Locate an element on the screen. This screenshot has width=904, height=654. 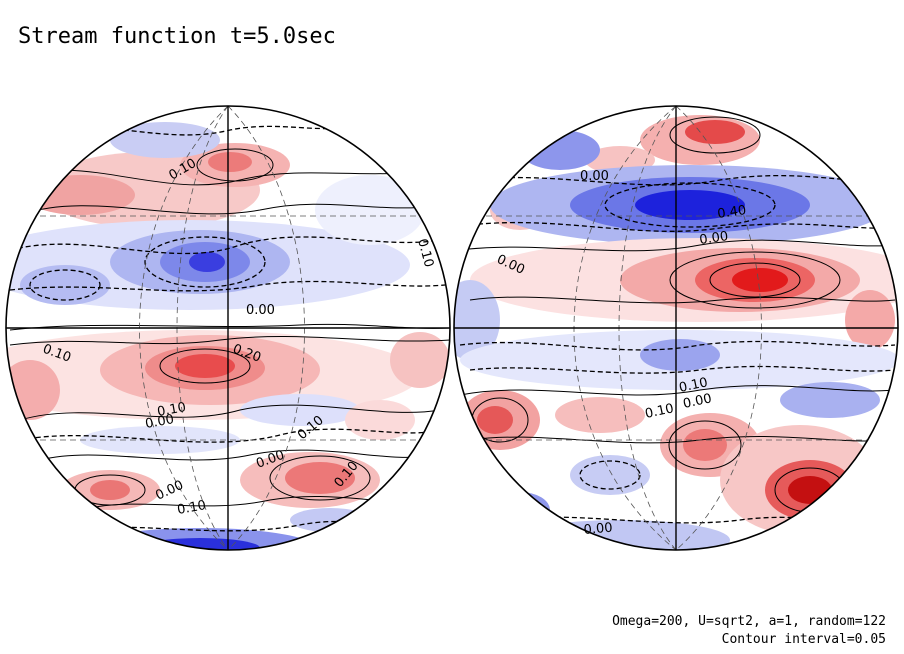
page-title: Stream function t=5.0sec is located at coordinates (177, 36).